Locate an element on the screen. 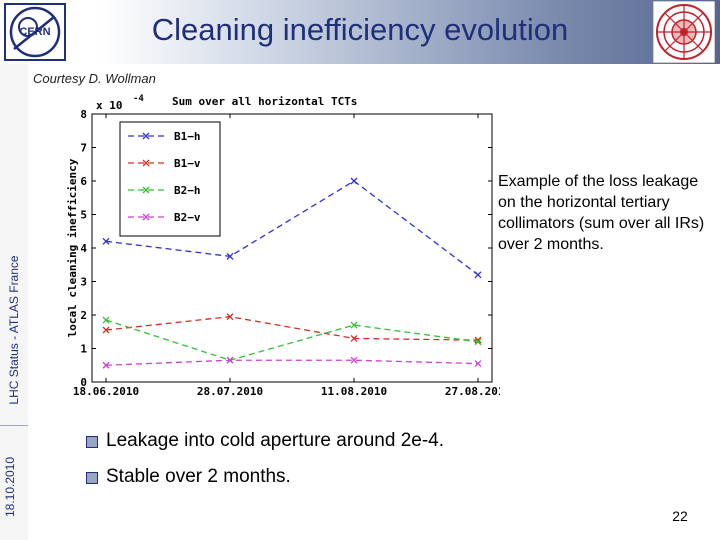 The height and width of the screenshot is (540, 720). y-tick-label: 8 is located at coordinates (83, 114).